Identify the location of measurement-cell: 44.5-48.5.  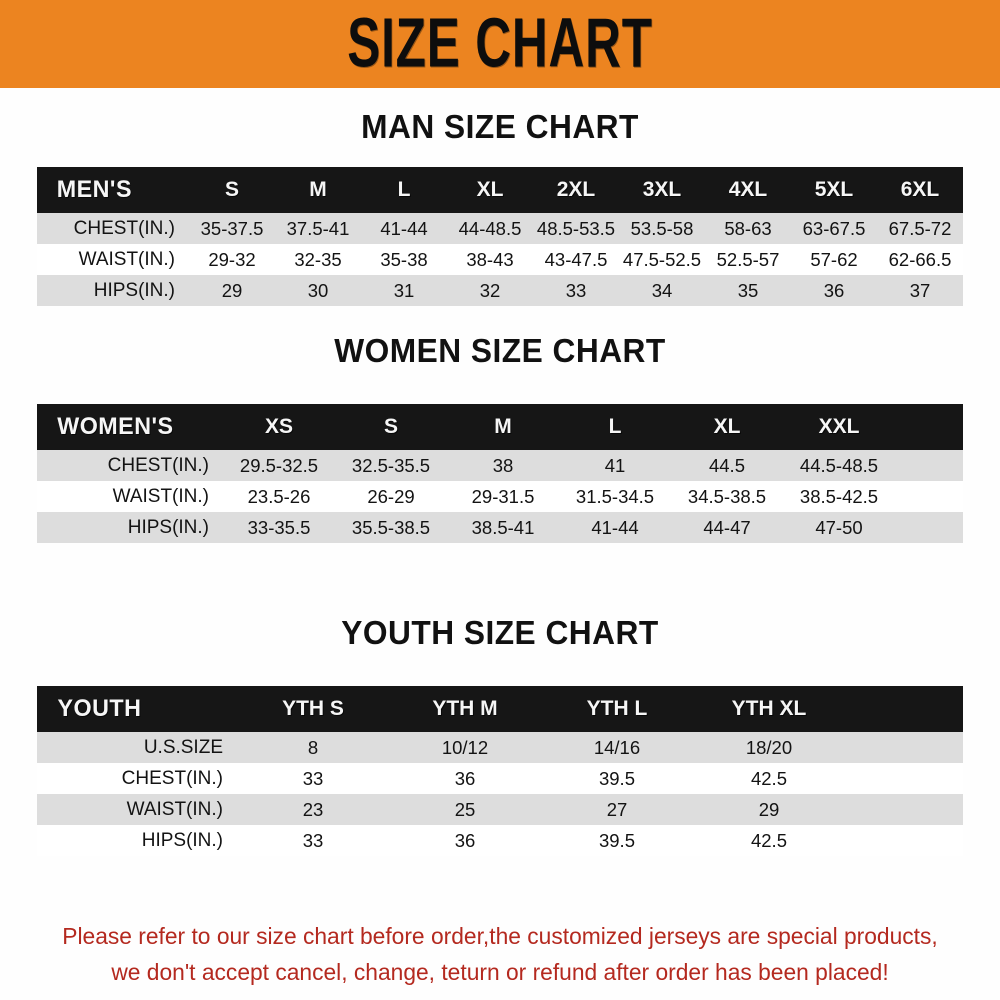
(839, 465).